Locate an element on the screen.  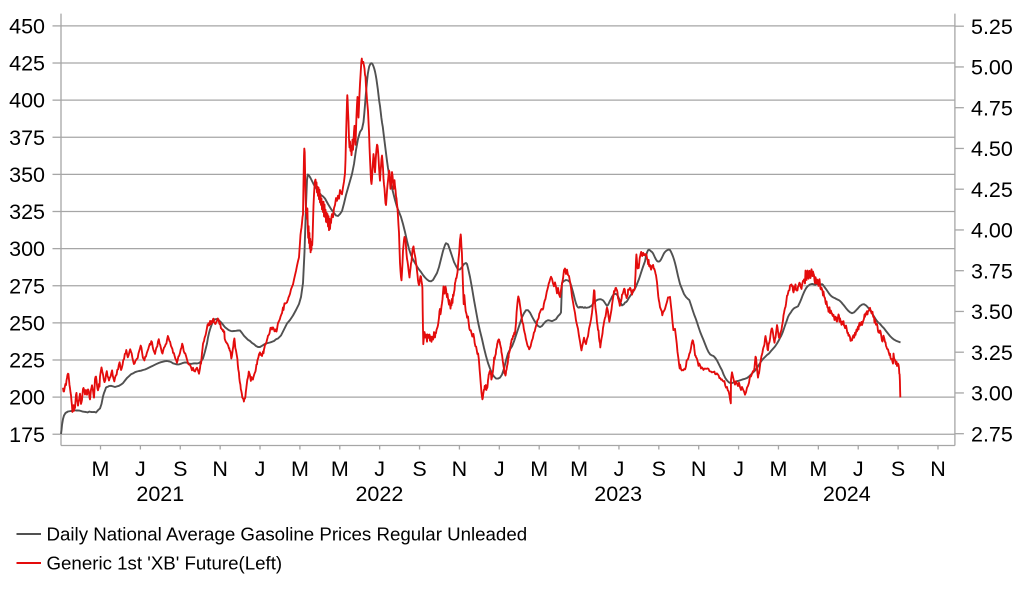
svg-text: 4.75 is located at coordinates (992, 108).